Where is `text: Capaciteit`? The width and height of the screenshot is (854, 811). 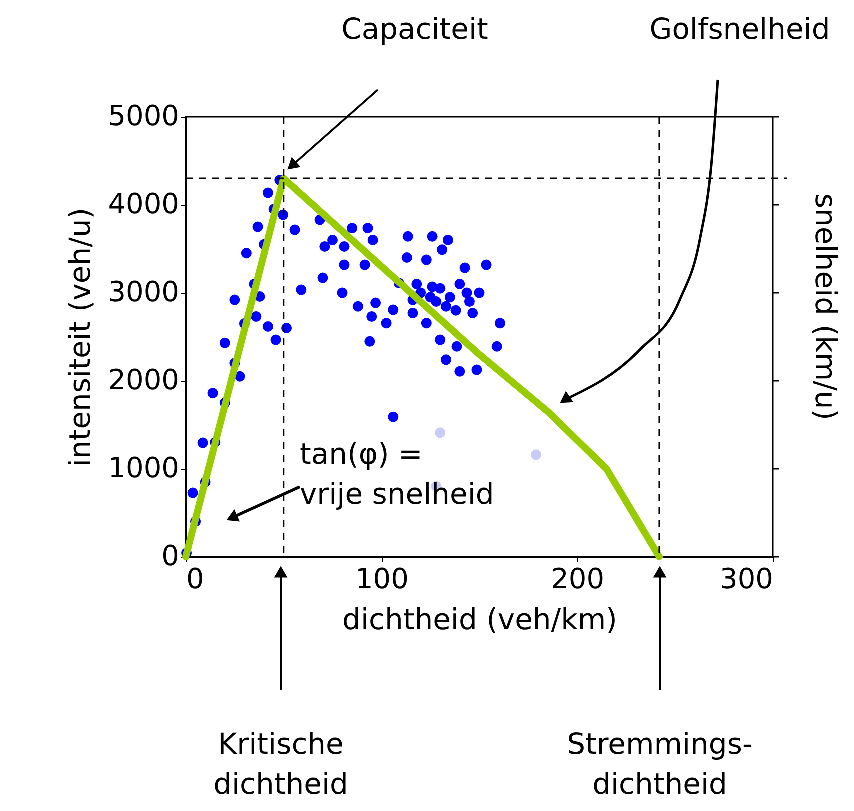
text: Capaciteit is located at coordinates (415, 29).